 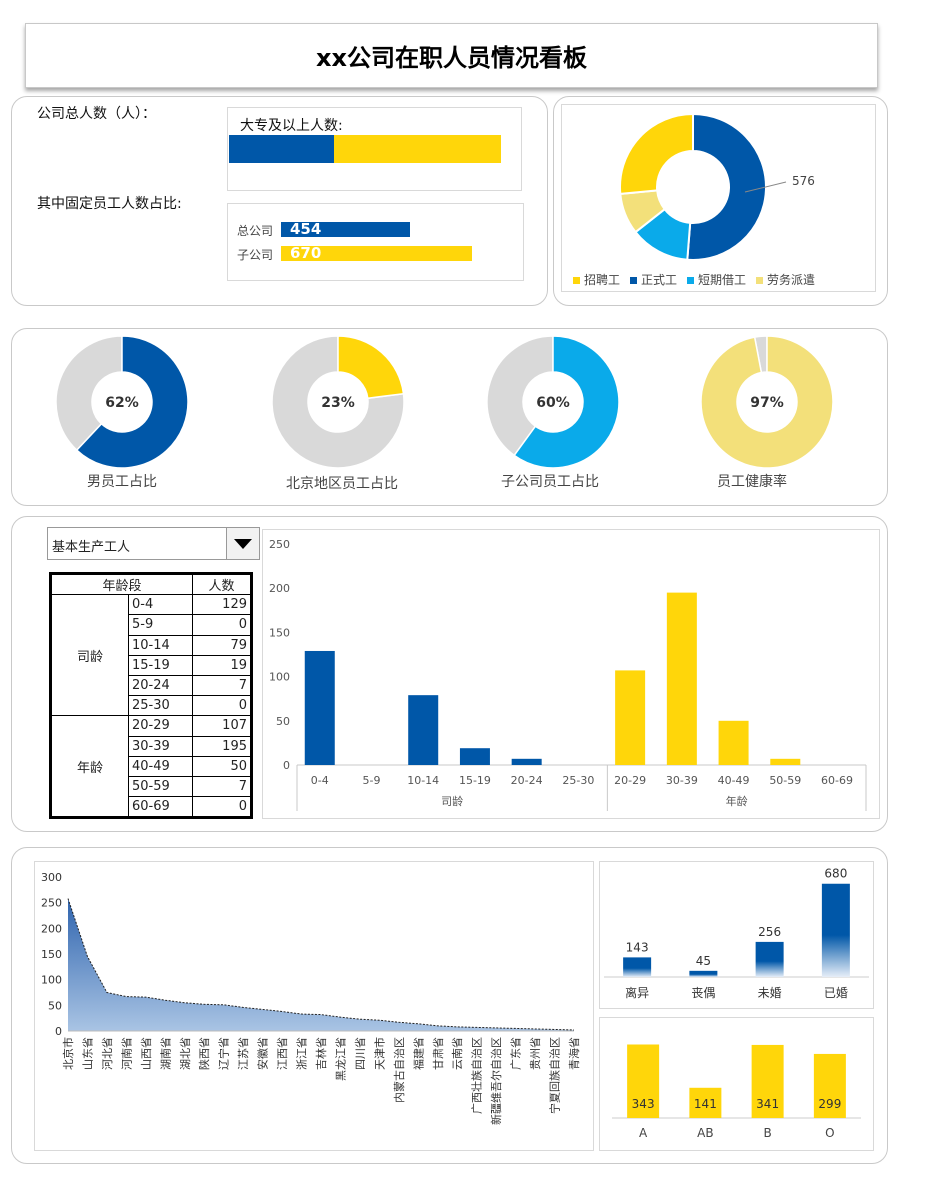 I want to click on blood-type-bar-chart: 343 A 141 AB 341 B 299 O, so click(x=736, y=1092).